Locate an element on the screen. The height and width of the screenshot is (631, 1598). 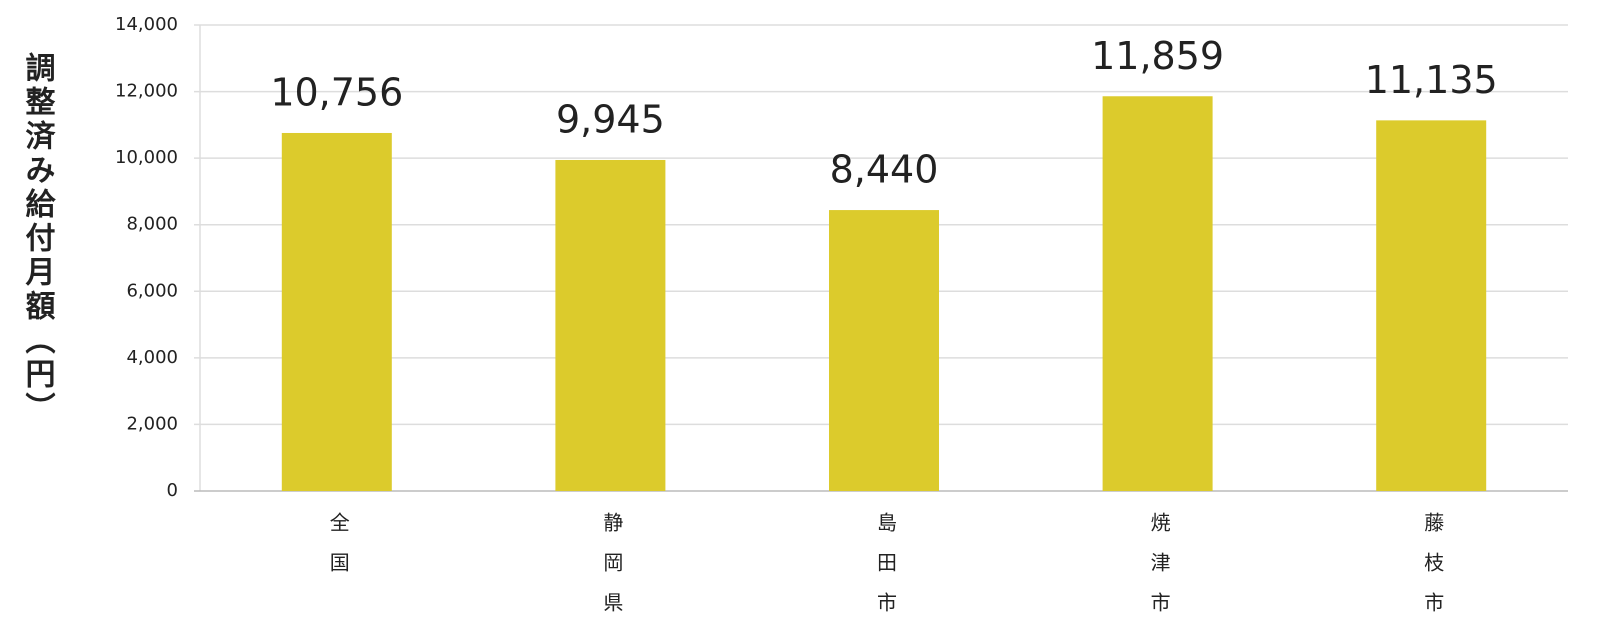
y-tick-label: 4,000 is located at coordinates (152, 357).